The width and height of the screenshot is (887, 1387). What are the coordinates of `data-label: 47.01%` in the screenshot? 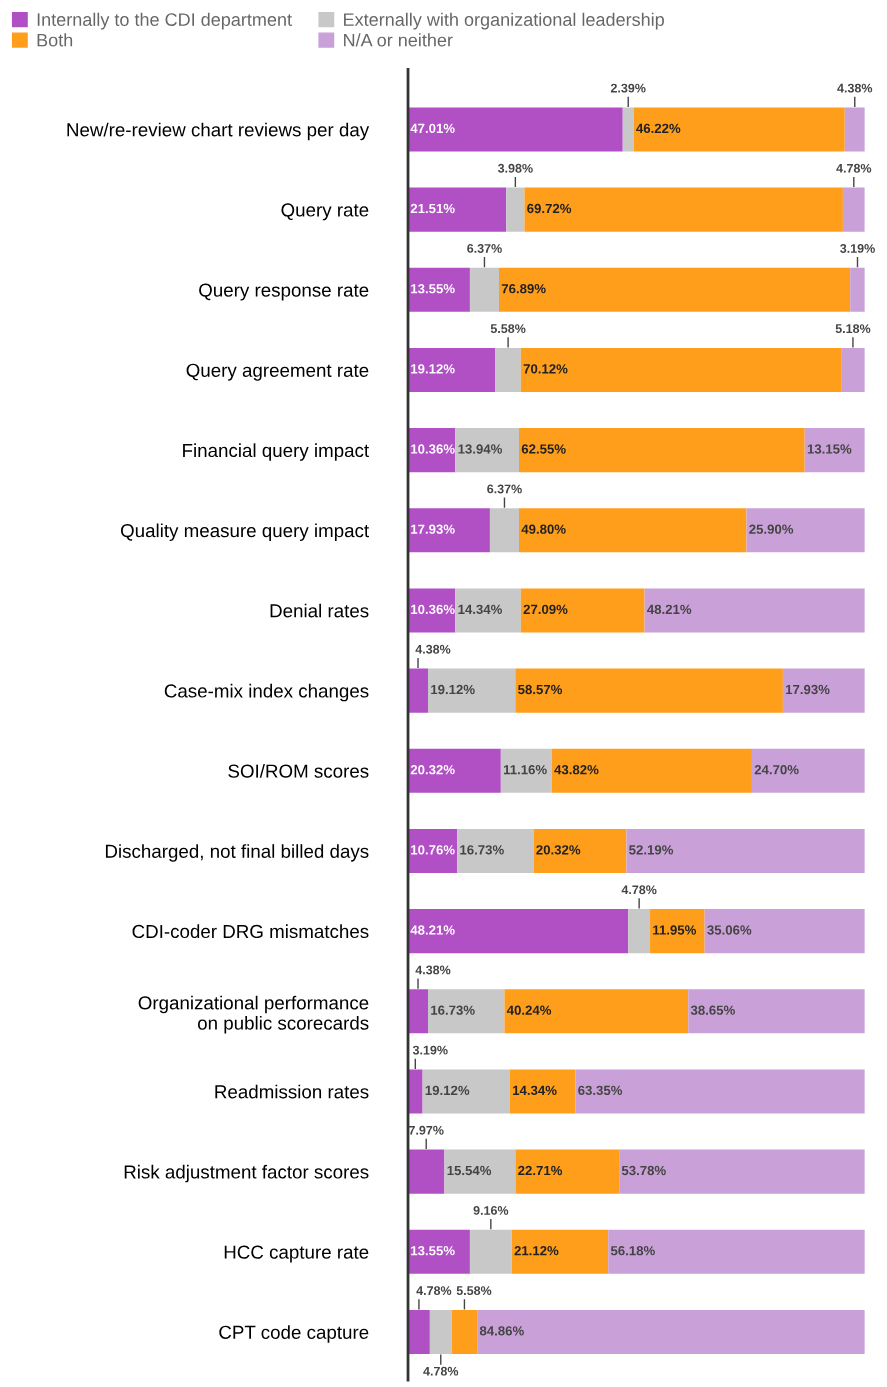 It's located at (432, 128).